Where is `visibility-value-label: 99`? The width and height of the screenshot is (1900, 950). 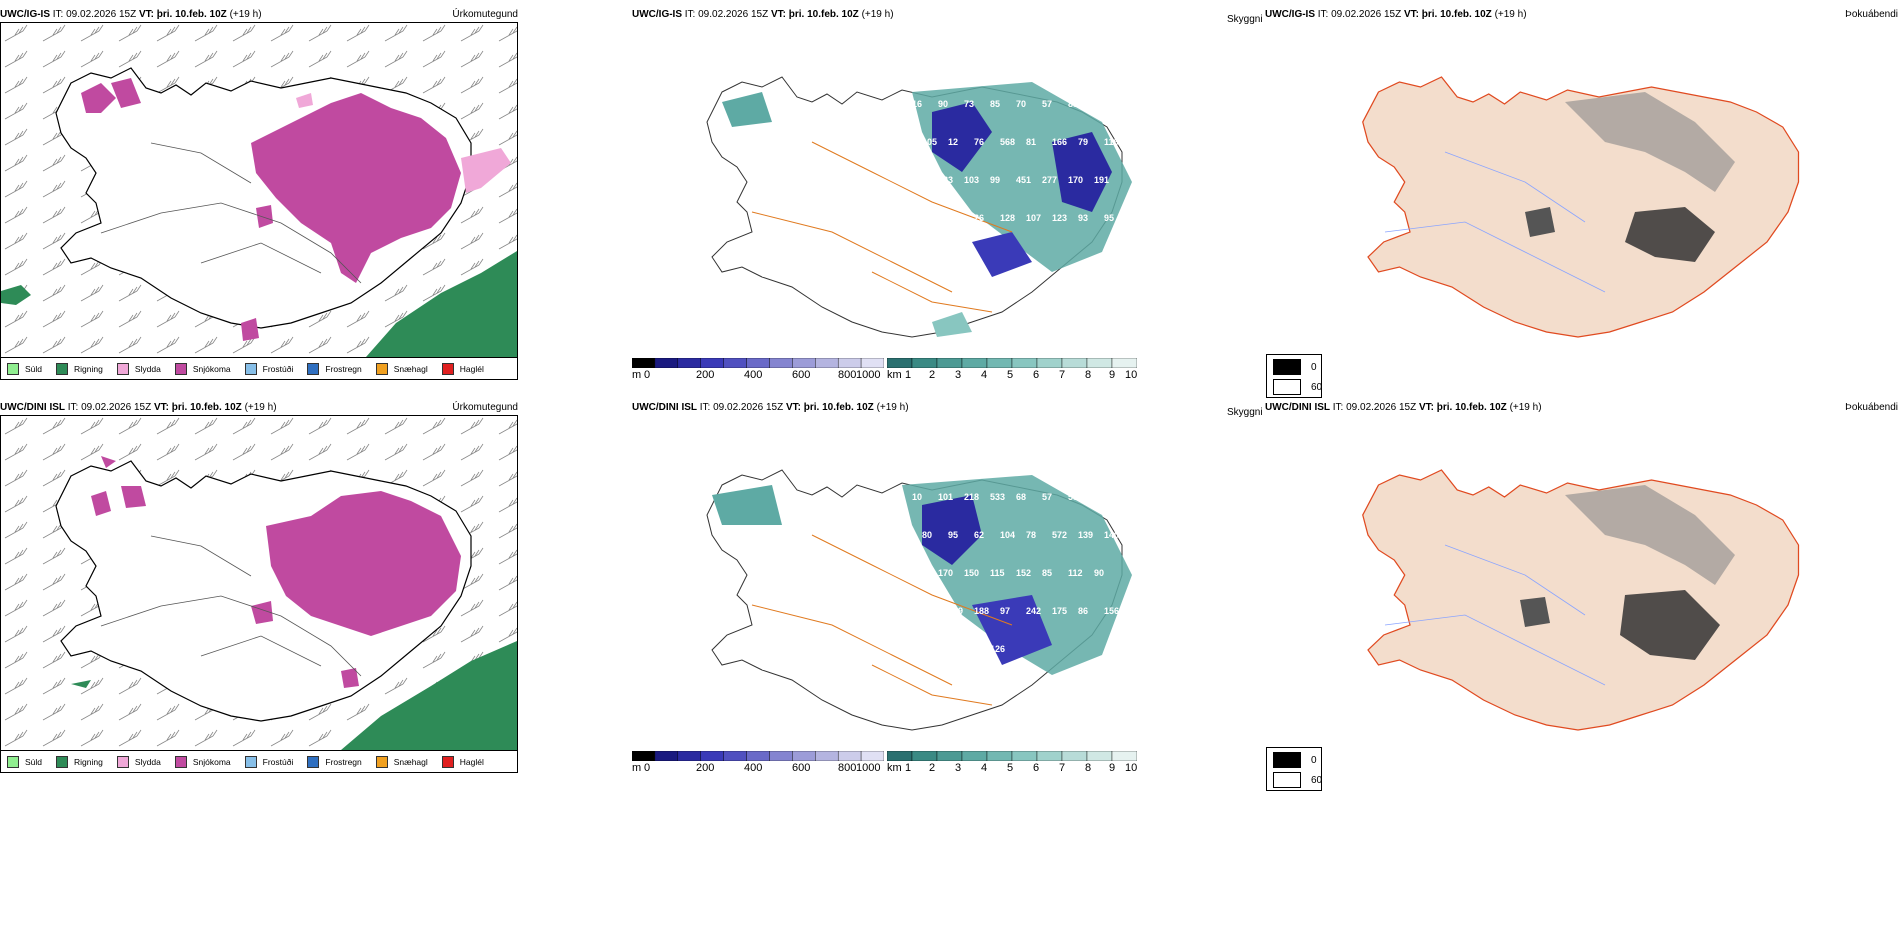
visibility-value-label: 99 is located at coordinates (995, 180).